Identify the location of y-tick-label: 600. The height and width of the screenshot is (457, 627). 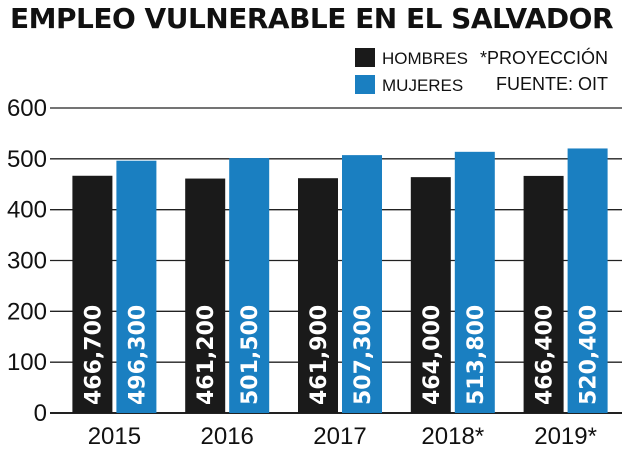
(27, 108).